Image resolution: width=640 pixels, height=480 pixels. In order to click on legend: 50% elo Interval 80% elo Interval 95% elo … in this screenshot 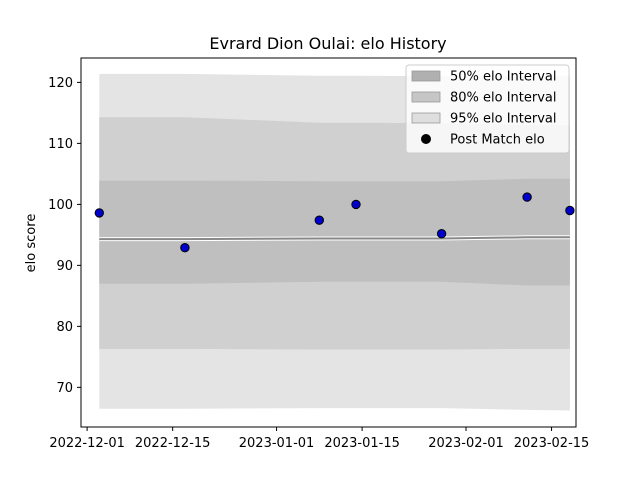, I will do `click(487, 109)`.